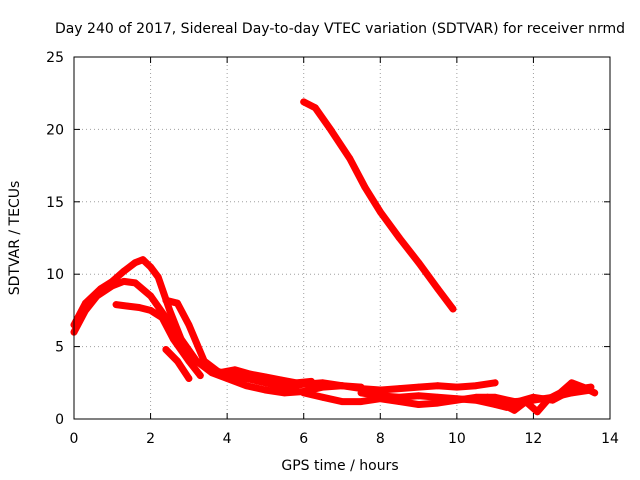 The image size is (640, 480). What do you see at coordinates (541, 397) in the screenshot?
I see `series-arc10` at bounding box center [541, 397].